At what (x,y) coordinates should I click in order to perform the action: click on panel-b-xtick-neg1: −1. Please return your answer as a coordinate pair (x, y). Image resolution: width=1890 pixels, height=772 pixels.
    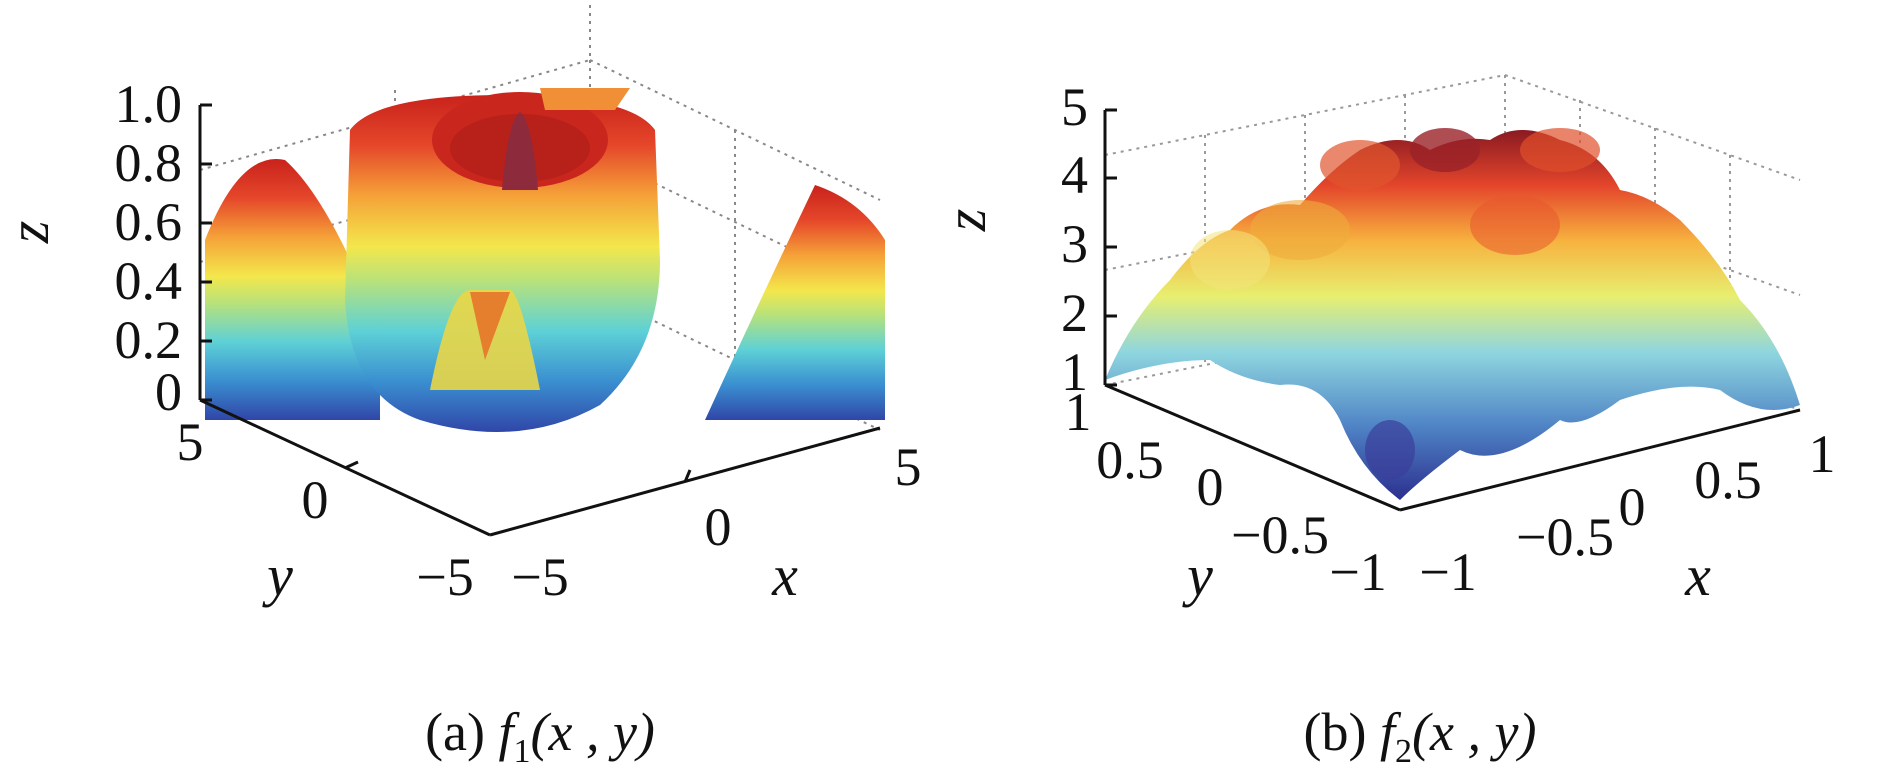
    Looking at the image, I should click on (1447, 572).